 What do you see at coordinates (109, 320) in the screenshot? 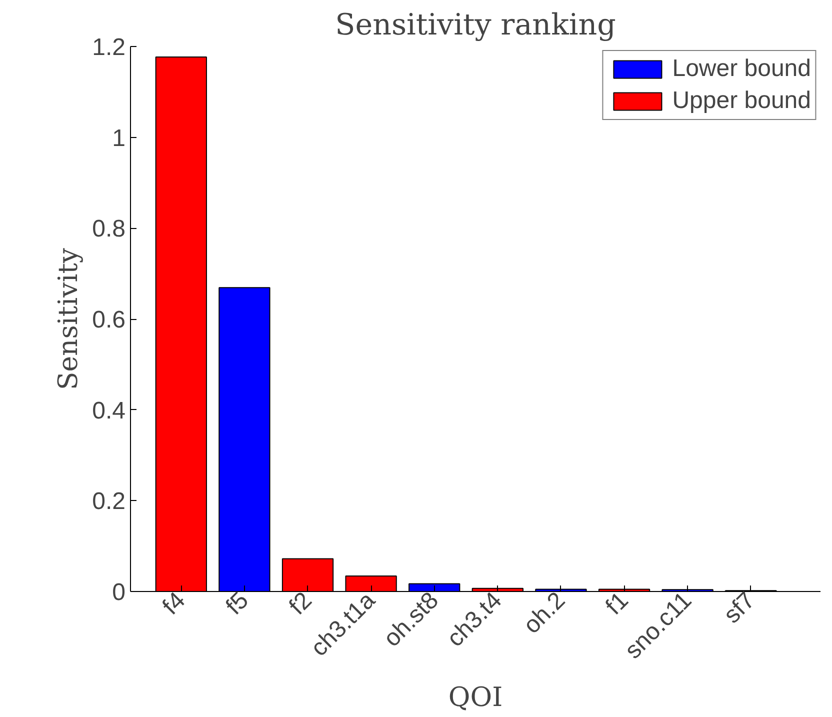
I see `y-tick-label: 0.6` at bounding box center [109, 320].